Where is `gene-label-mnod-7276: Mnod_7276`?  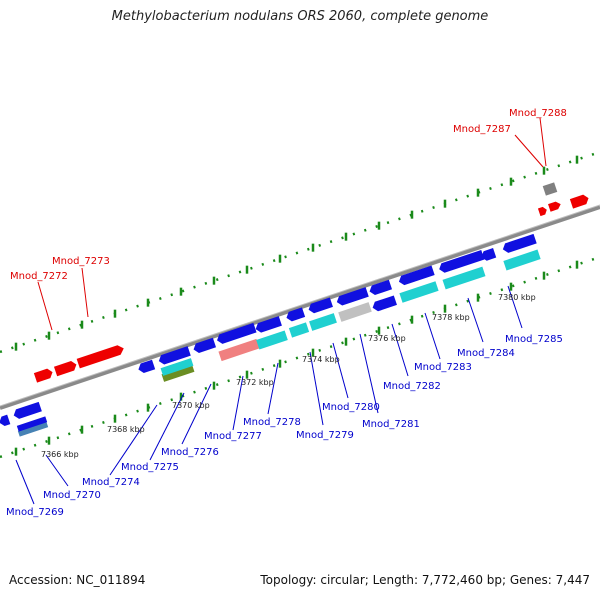
gene-label-mnod-7276: Mnod_7276 is located at coordinates (190, 452).